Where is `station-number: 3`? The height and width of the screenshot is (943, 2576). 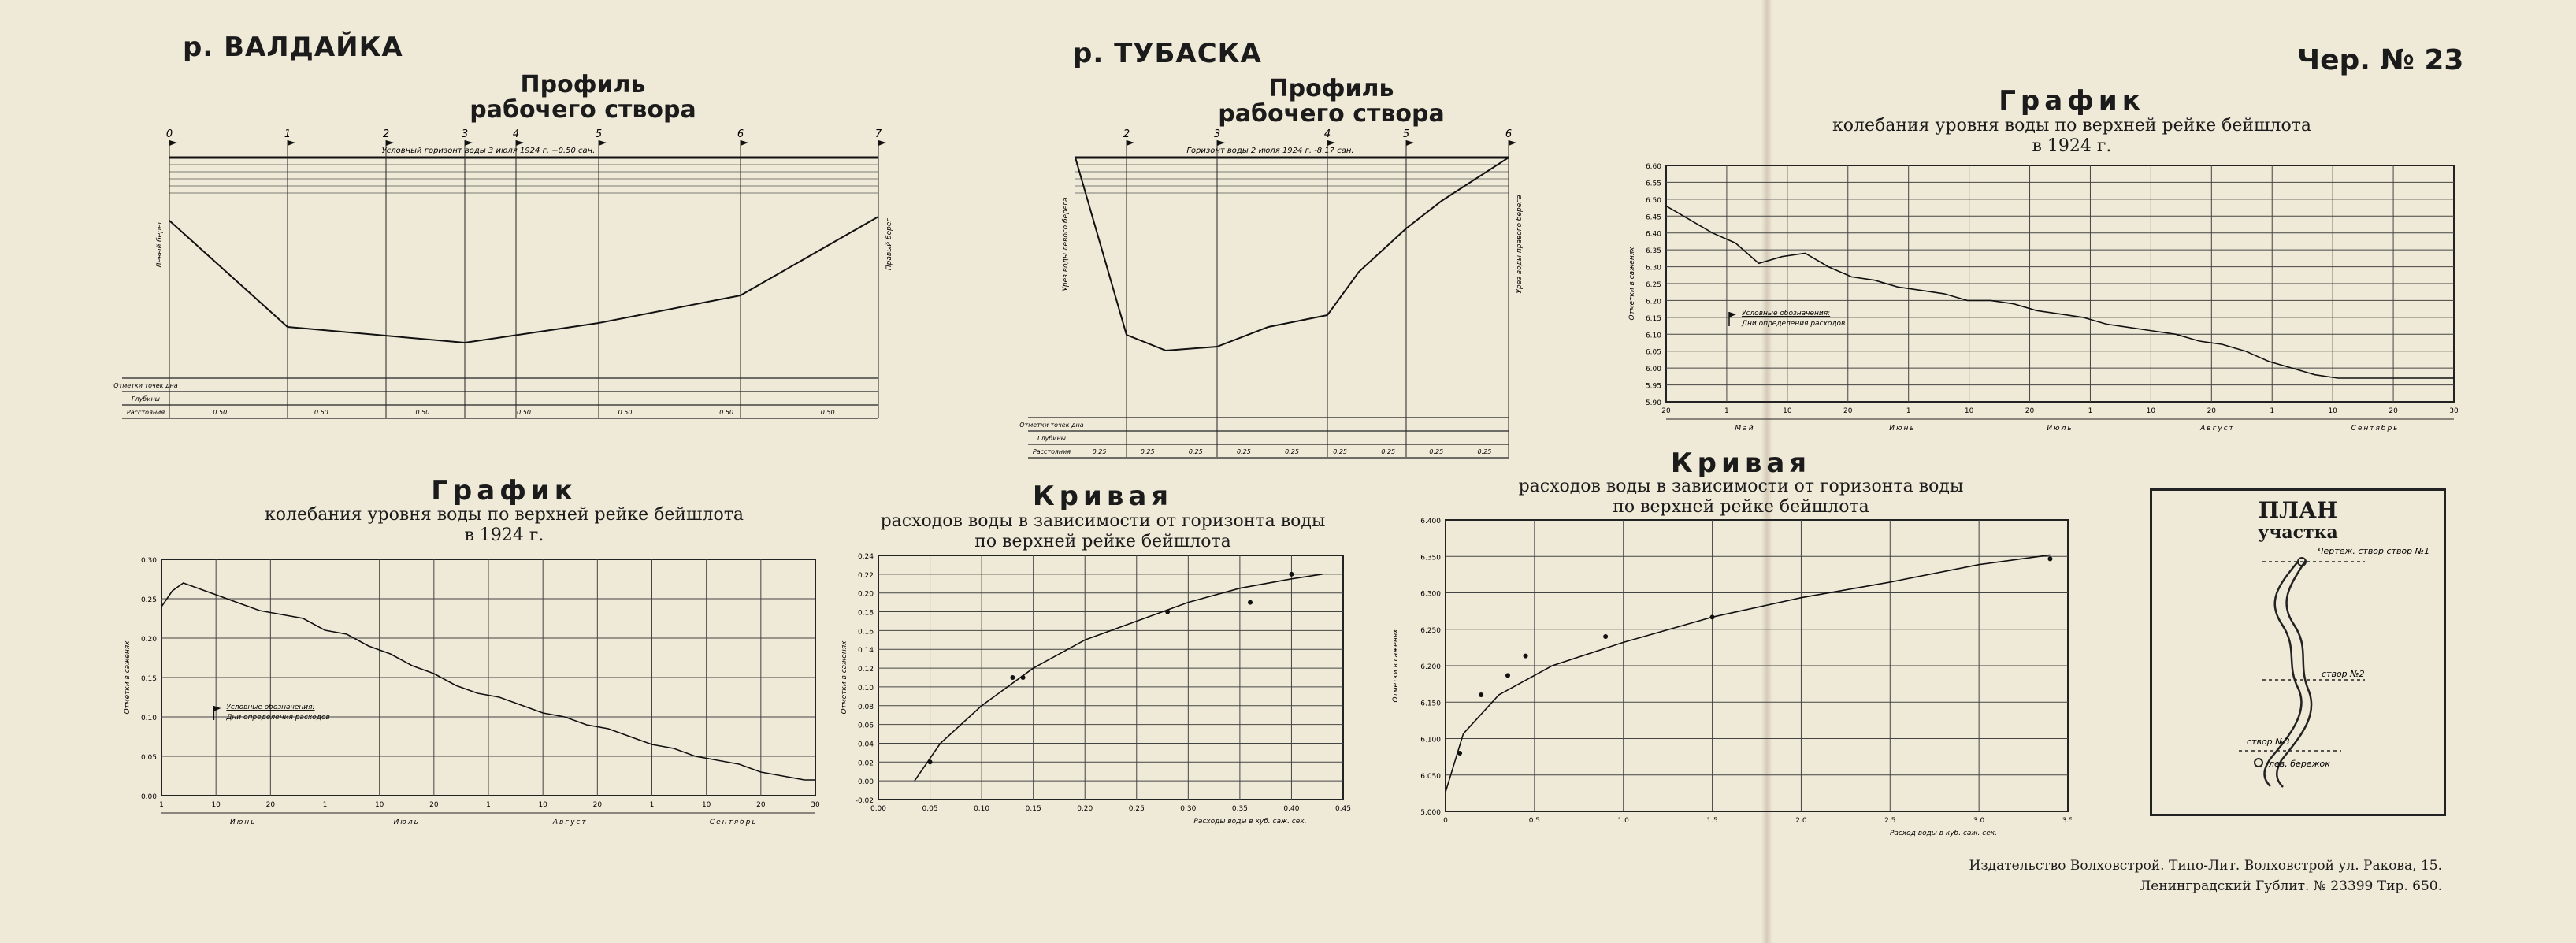
station-number: 3 is located at coordinates (1217, 134).